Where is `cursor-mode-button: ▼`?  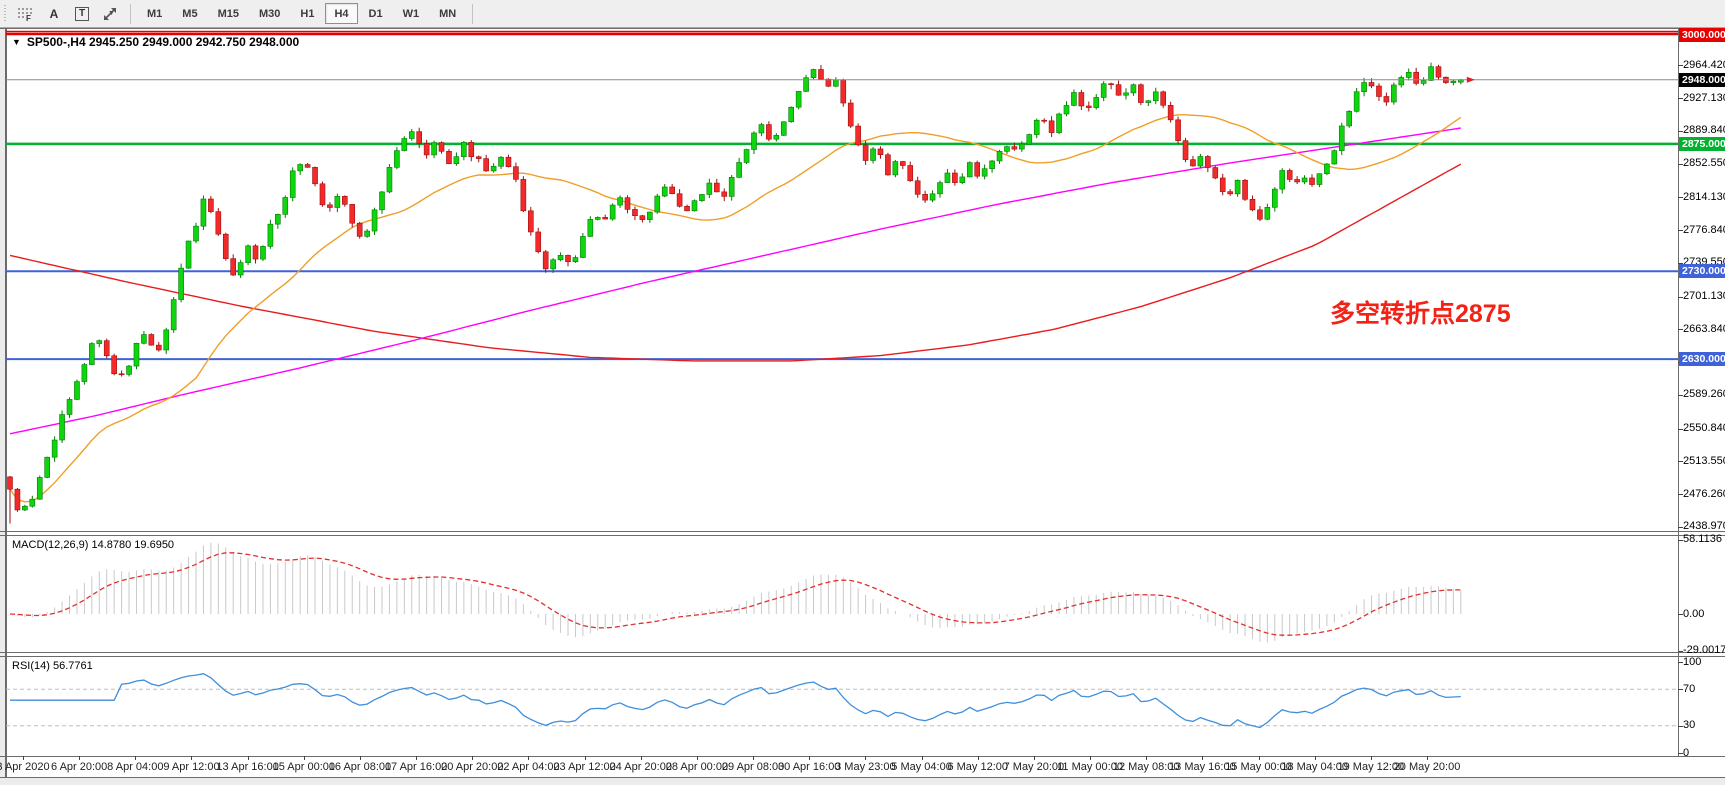
cursor-mode-button: ▼ is located at coordinates (110, 14).